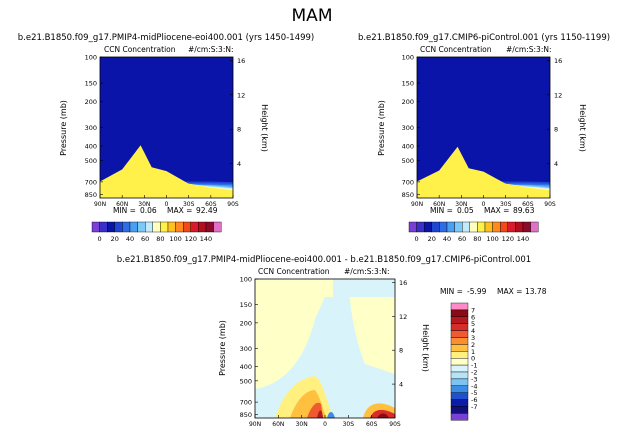  Describe the element at coordinates (474, 373) in the screenshot. I see `colorbar-label: -2` at that location.